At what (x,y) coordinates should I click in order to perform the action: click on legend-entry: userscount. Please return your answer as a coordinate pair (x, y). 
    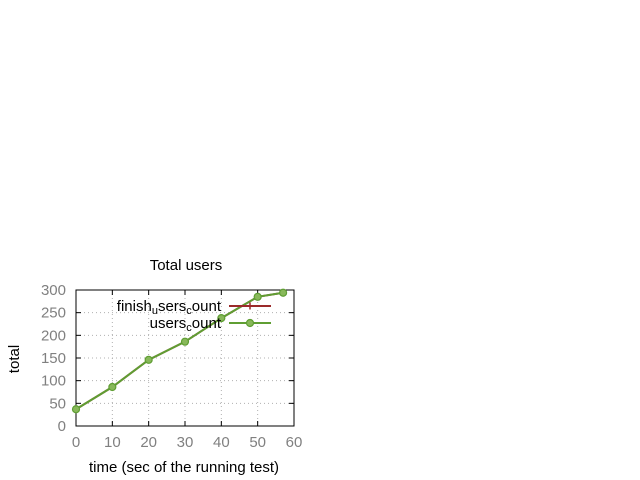
    Looking at the image, I should click on (210, 324).